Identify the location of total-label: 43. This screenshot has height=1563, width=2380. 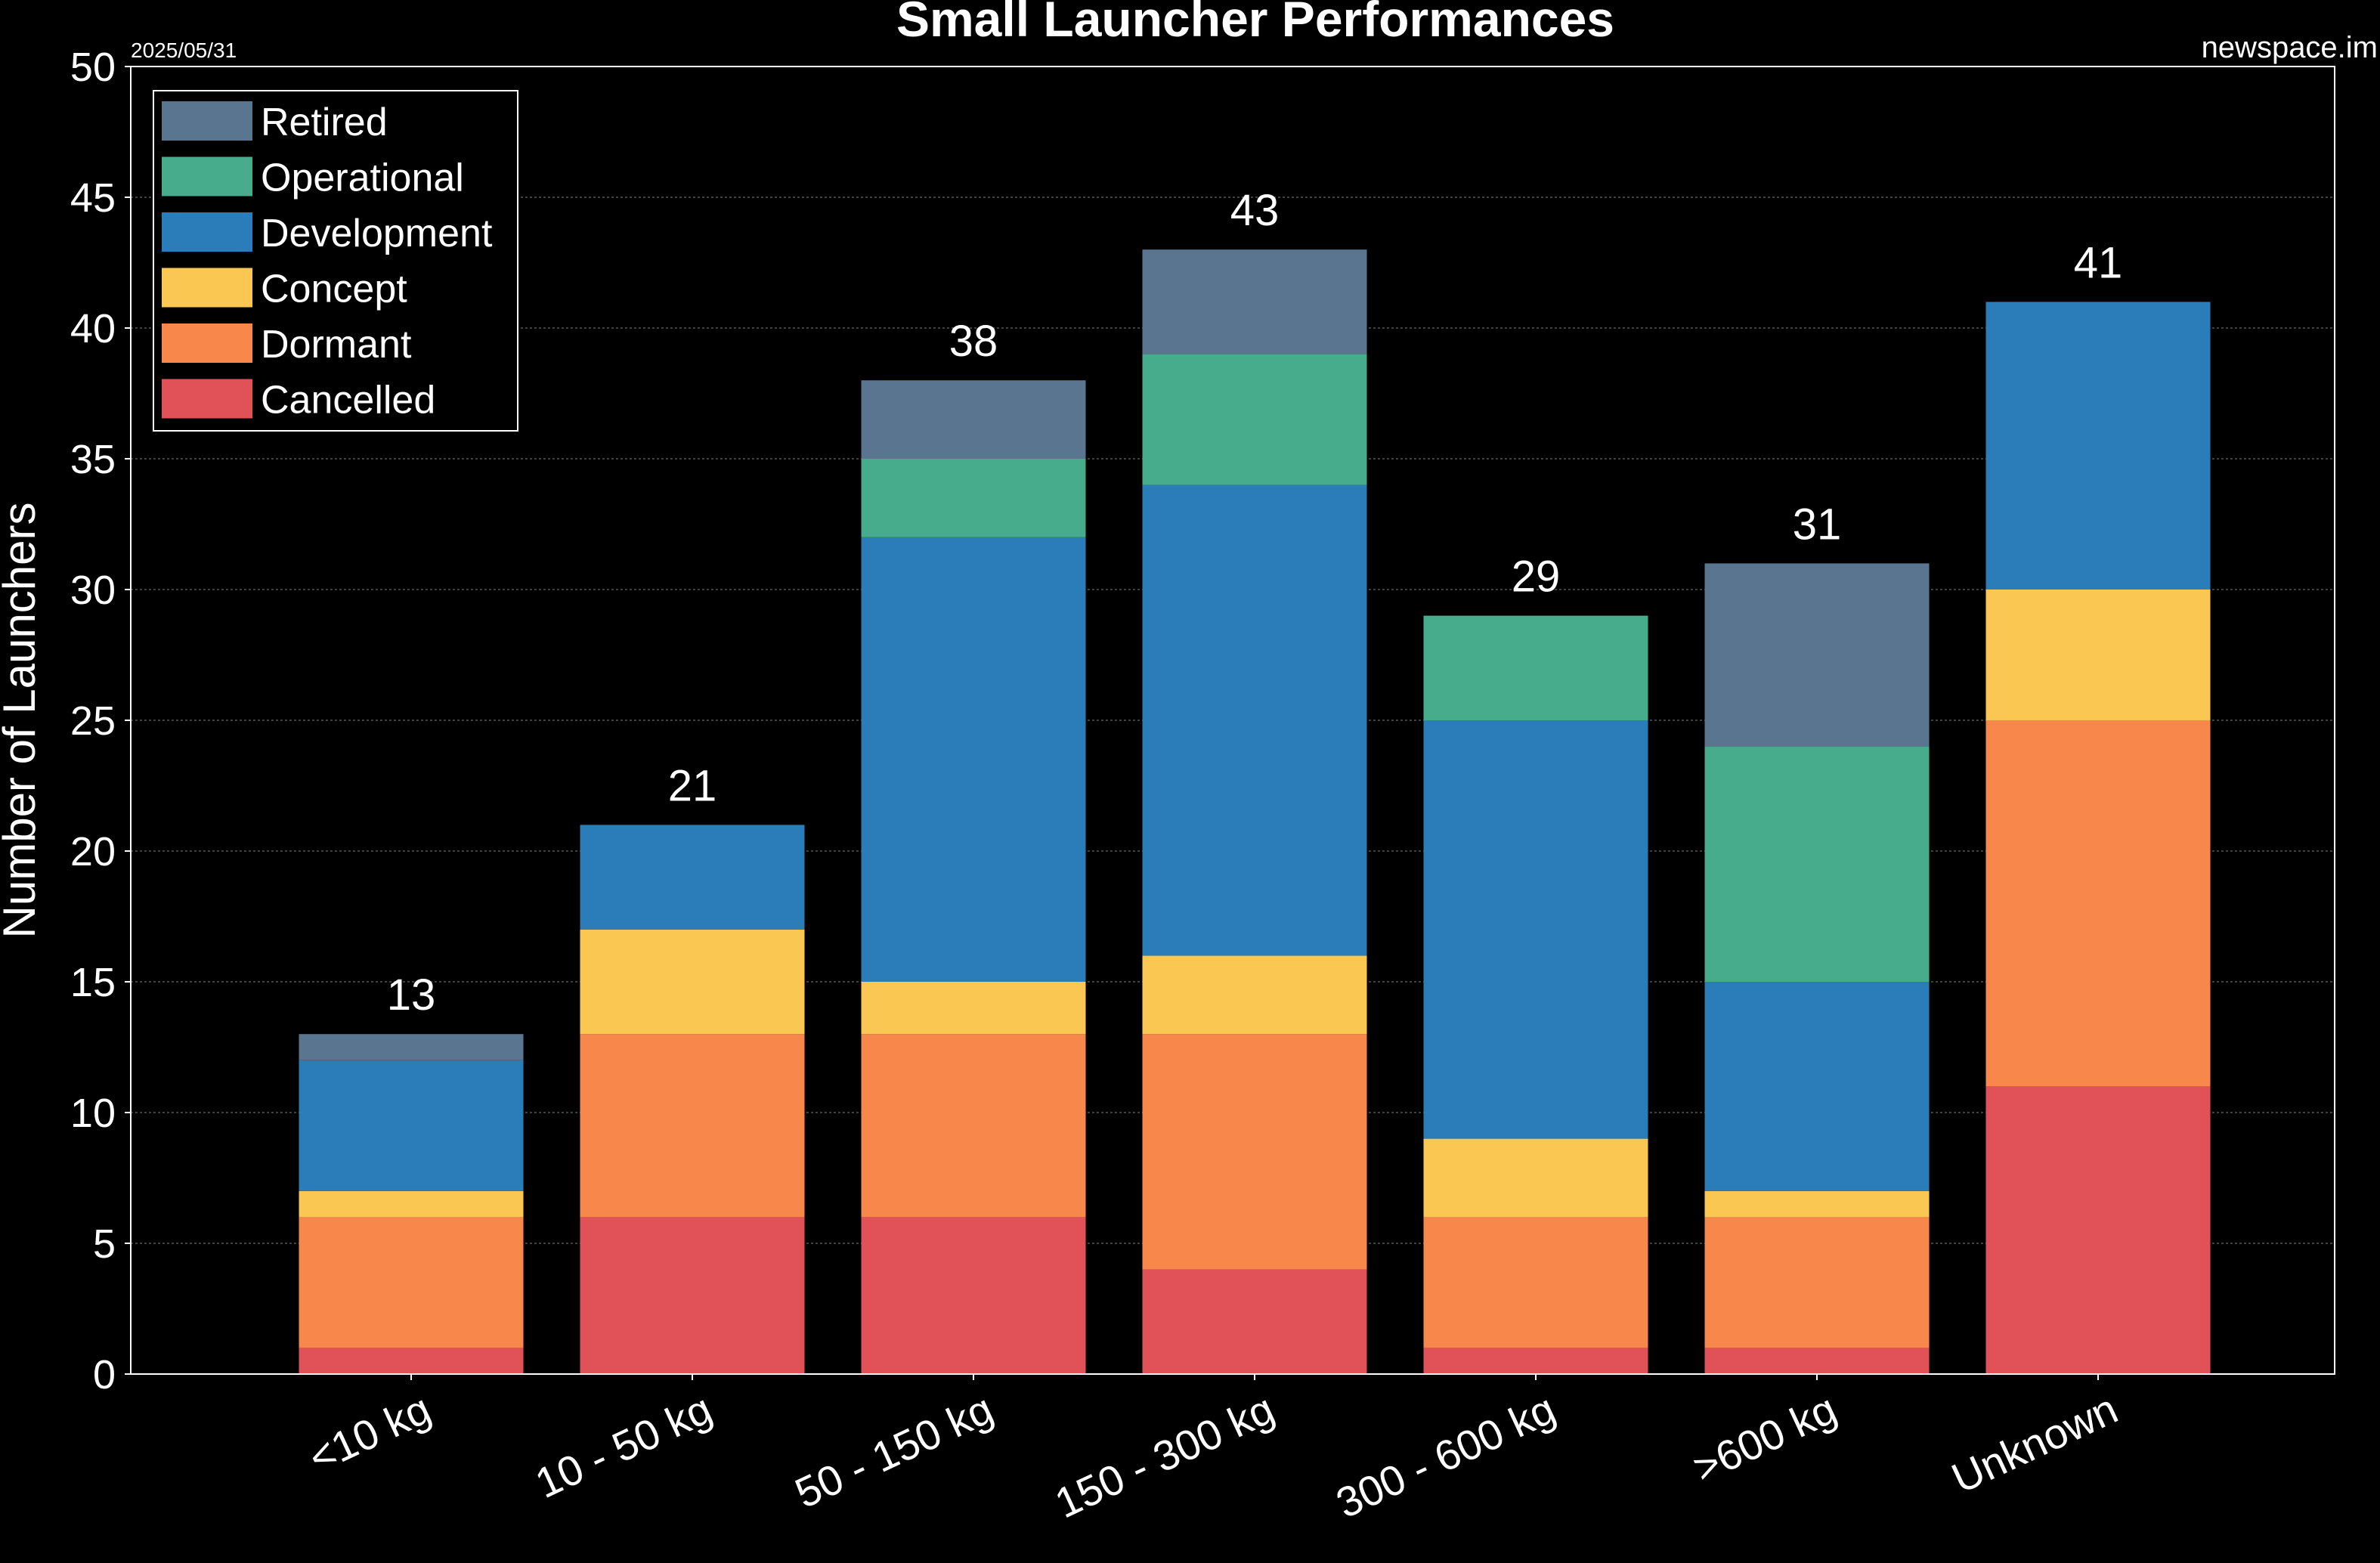
(1255, 211).